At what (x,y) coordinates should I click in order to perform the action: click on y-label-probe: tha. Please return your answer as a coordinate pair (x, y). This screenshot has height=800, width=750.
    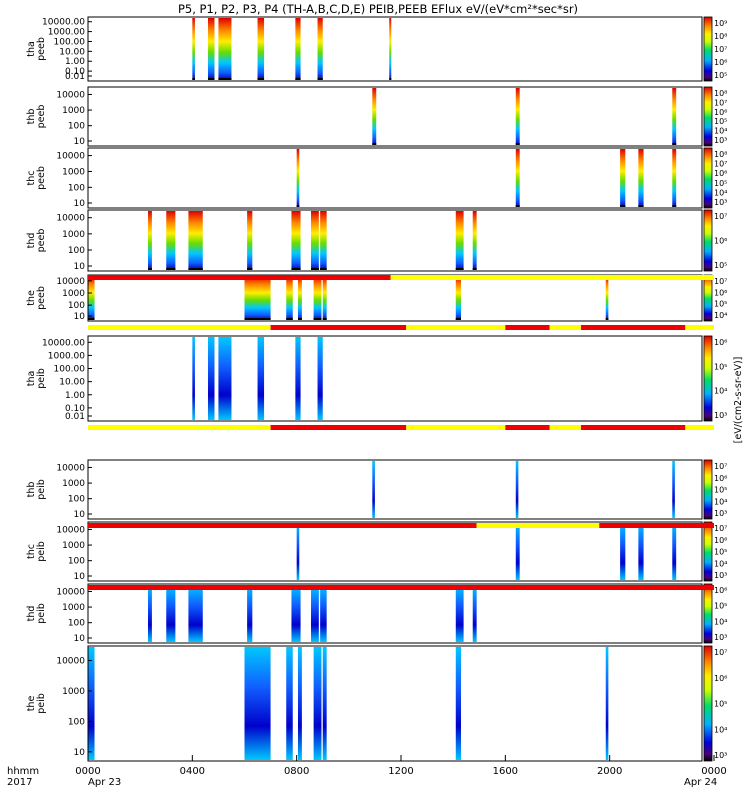
    Looking at the image, I should click on (31, 49).